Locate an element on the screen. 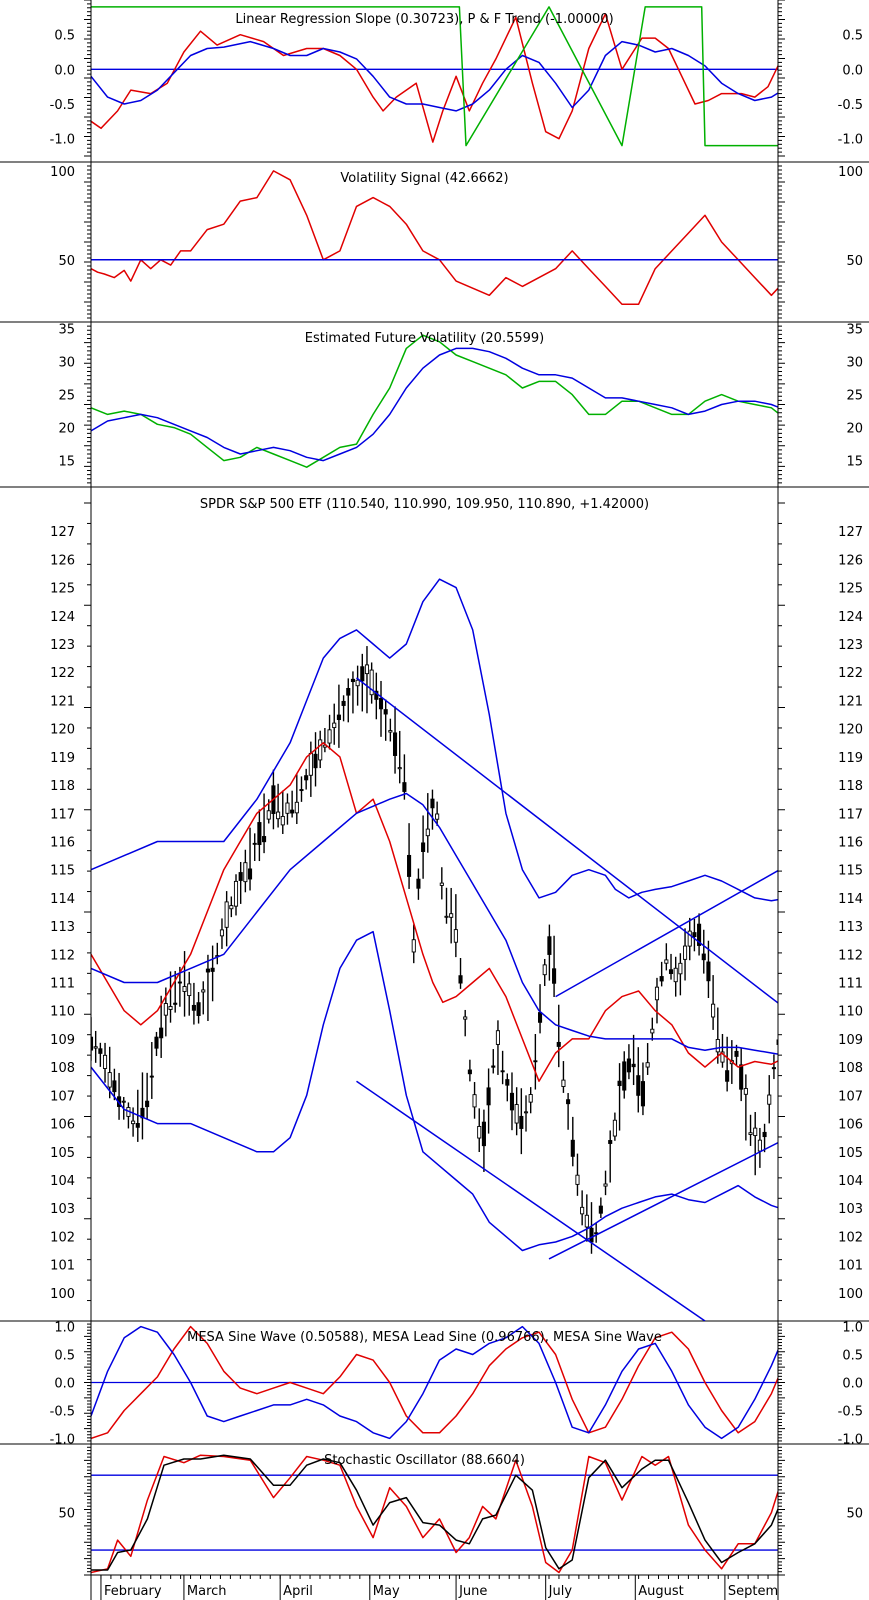  y-tick-label-right: 110 is located at coordinates (850, 1012).